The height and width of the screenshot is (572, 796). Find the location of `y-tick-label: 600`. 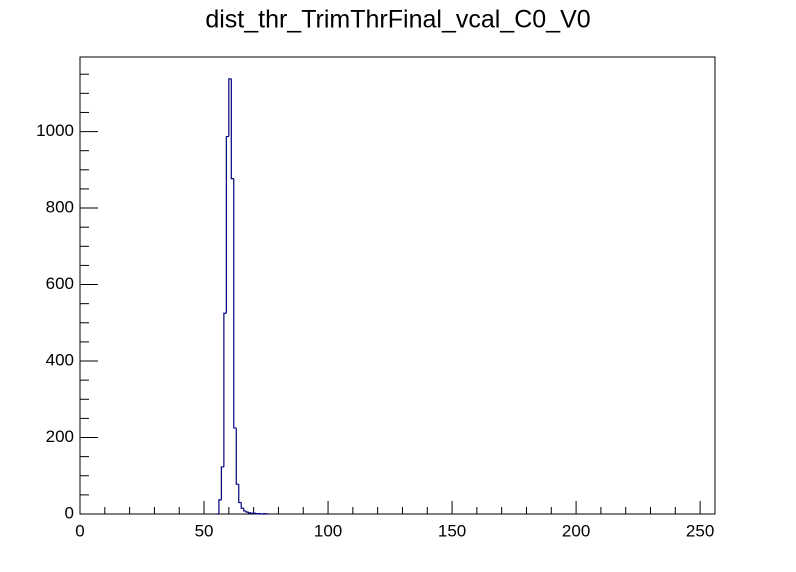

y-tick-label: 600 is located at coordinates (60, 283).